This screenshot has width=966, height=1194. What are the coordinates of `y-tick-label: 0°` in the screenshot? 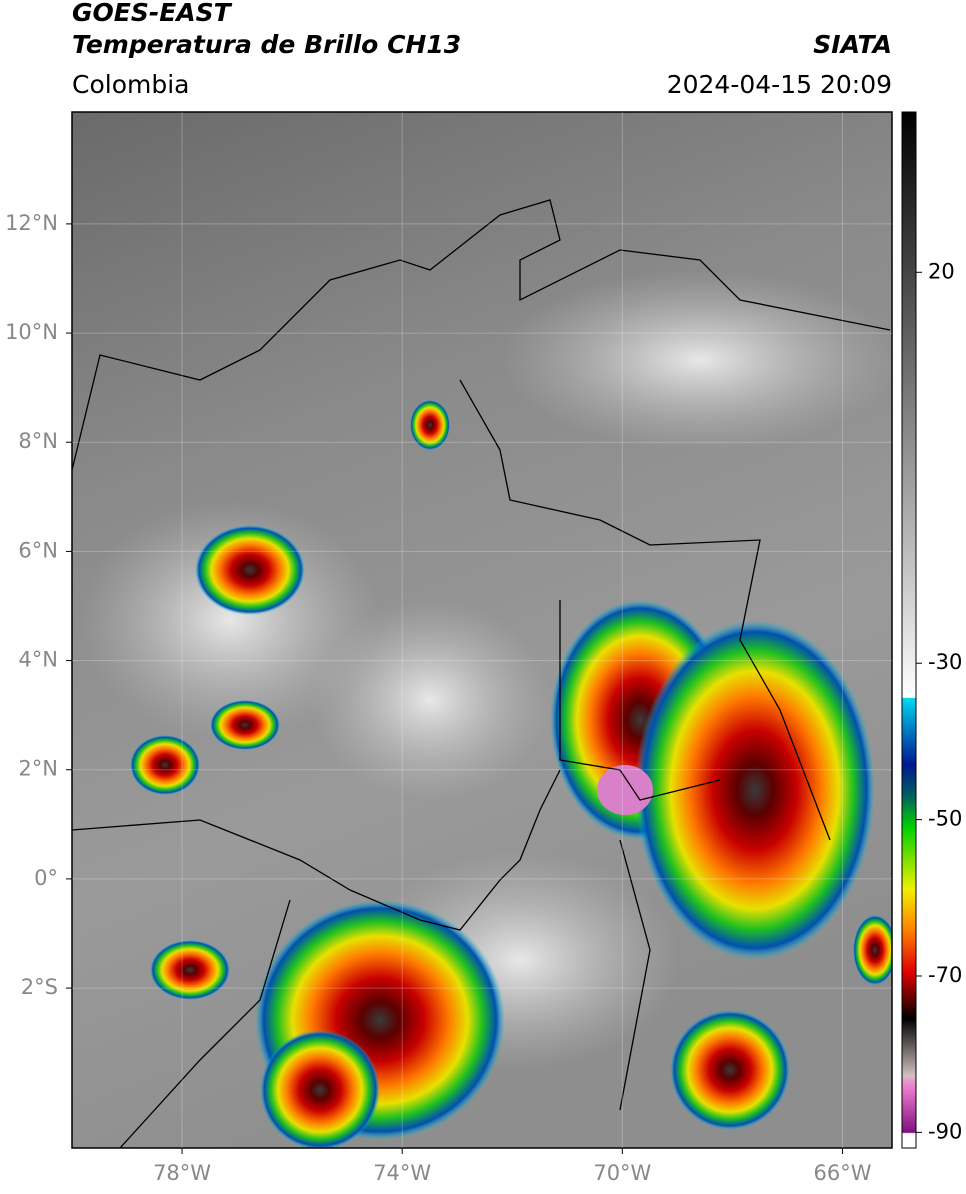 It's located at (46, 878).